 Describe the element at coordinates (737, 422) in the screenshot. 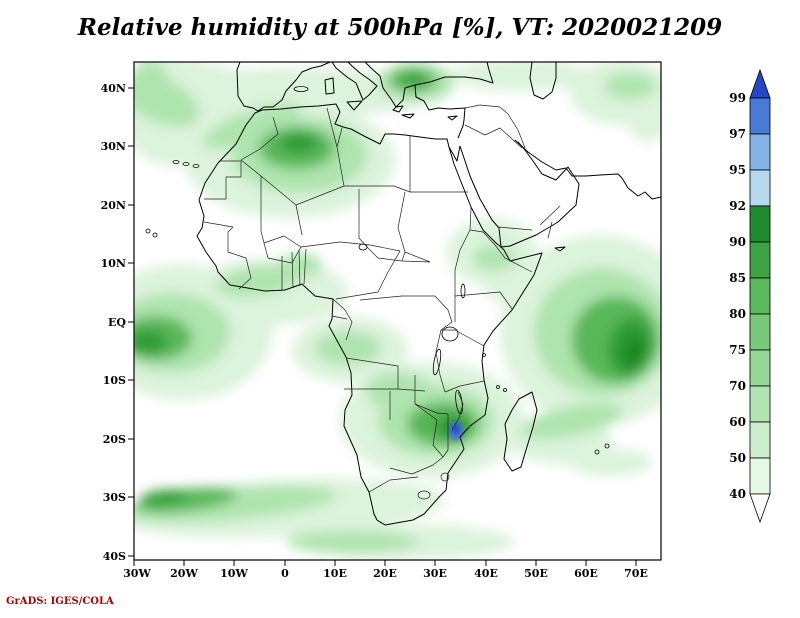

I see `colorbar-label: 60` at that location.